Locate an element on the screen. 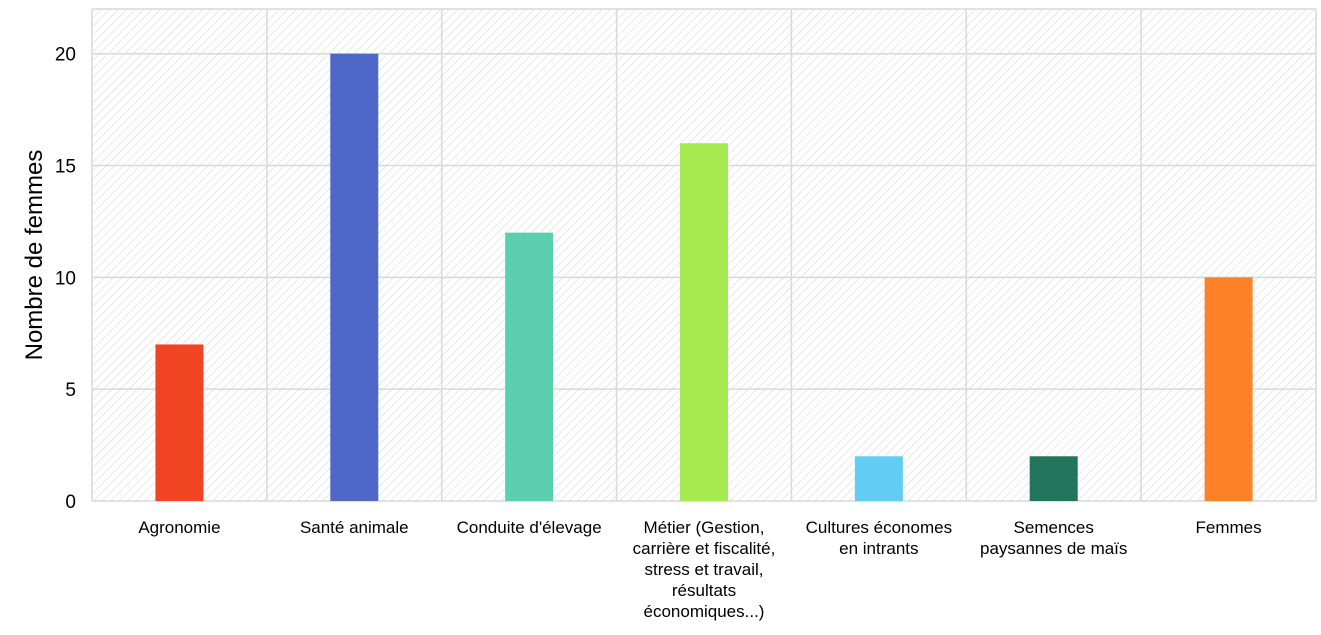 The image size is (1321, 635). y-tick-label: 20 is located at coordinates (65, 55).